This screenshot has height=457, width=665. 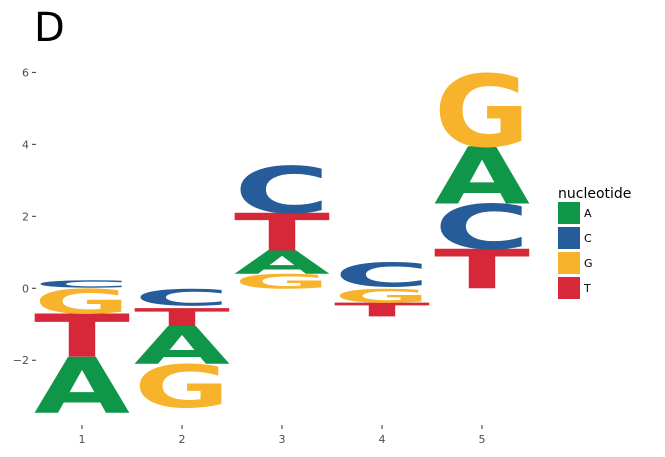 What do you see at coordinates (588, 263) in the screenshot?
I see `legend-label-g: G` at bounding box center [588, 263].